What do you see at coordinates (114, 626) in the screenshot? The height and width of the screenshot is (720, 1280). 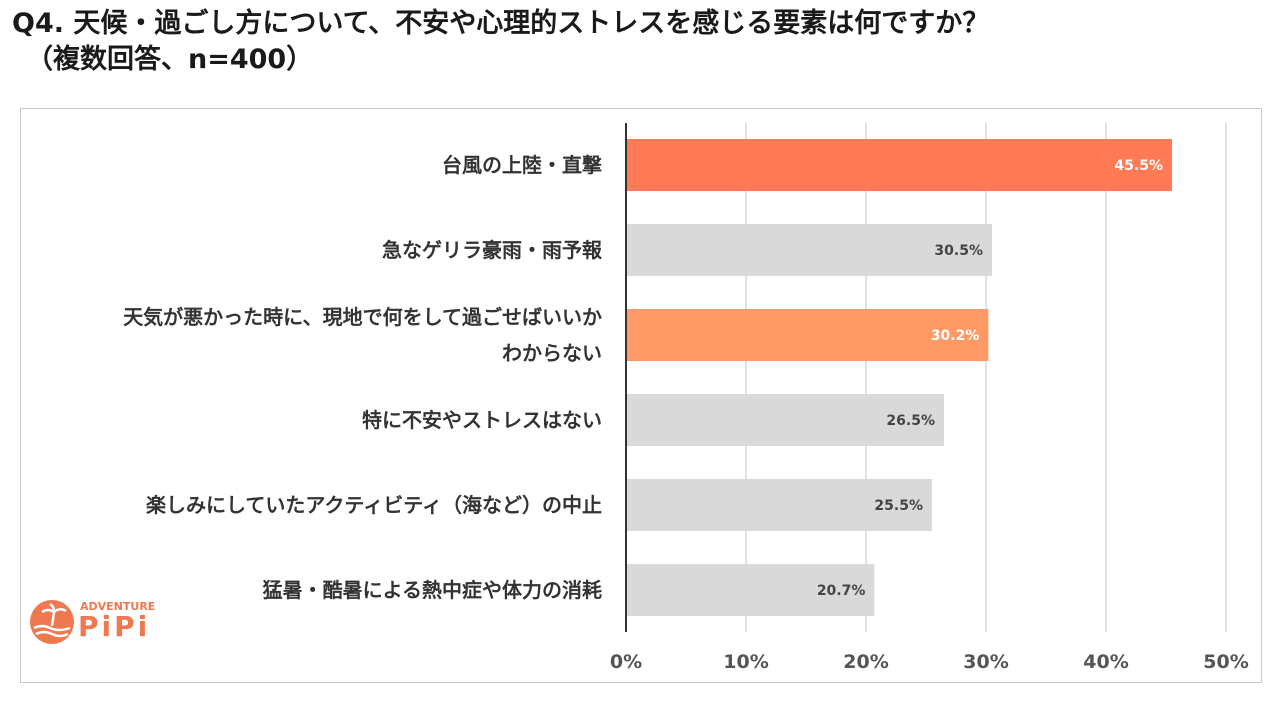 I see `logo-text-bottom: PiPi` at bounding box center [114, 626].